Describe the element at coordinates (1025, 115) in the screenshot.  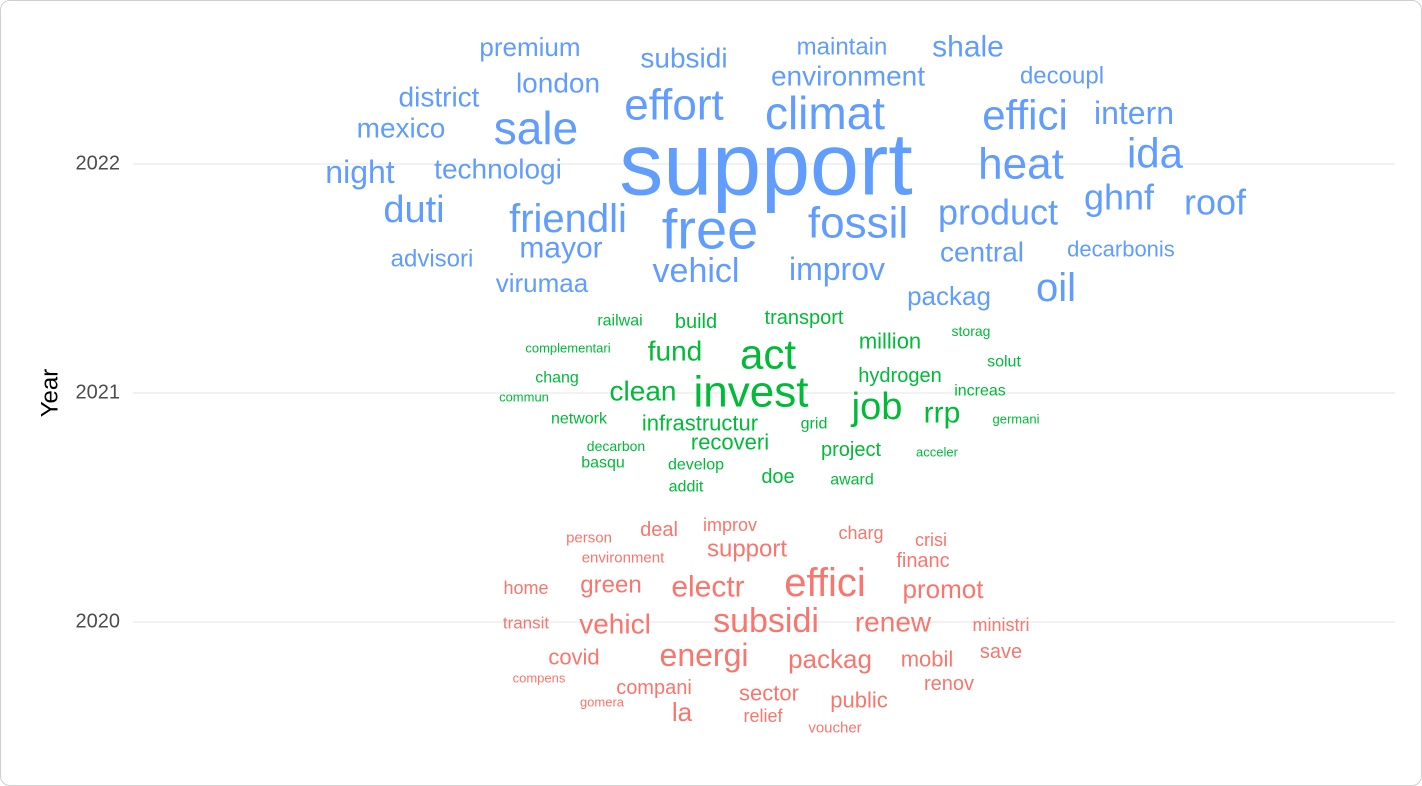
I see `word-2022-effici: effici` at that location.